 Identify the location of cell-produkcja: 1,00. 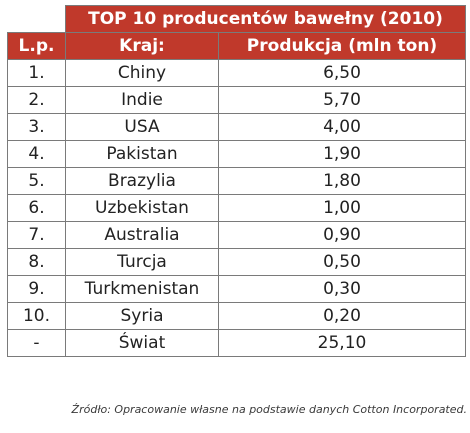
(342, 208).